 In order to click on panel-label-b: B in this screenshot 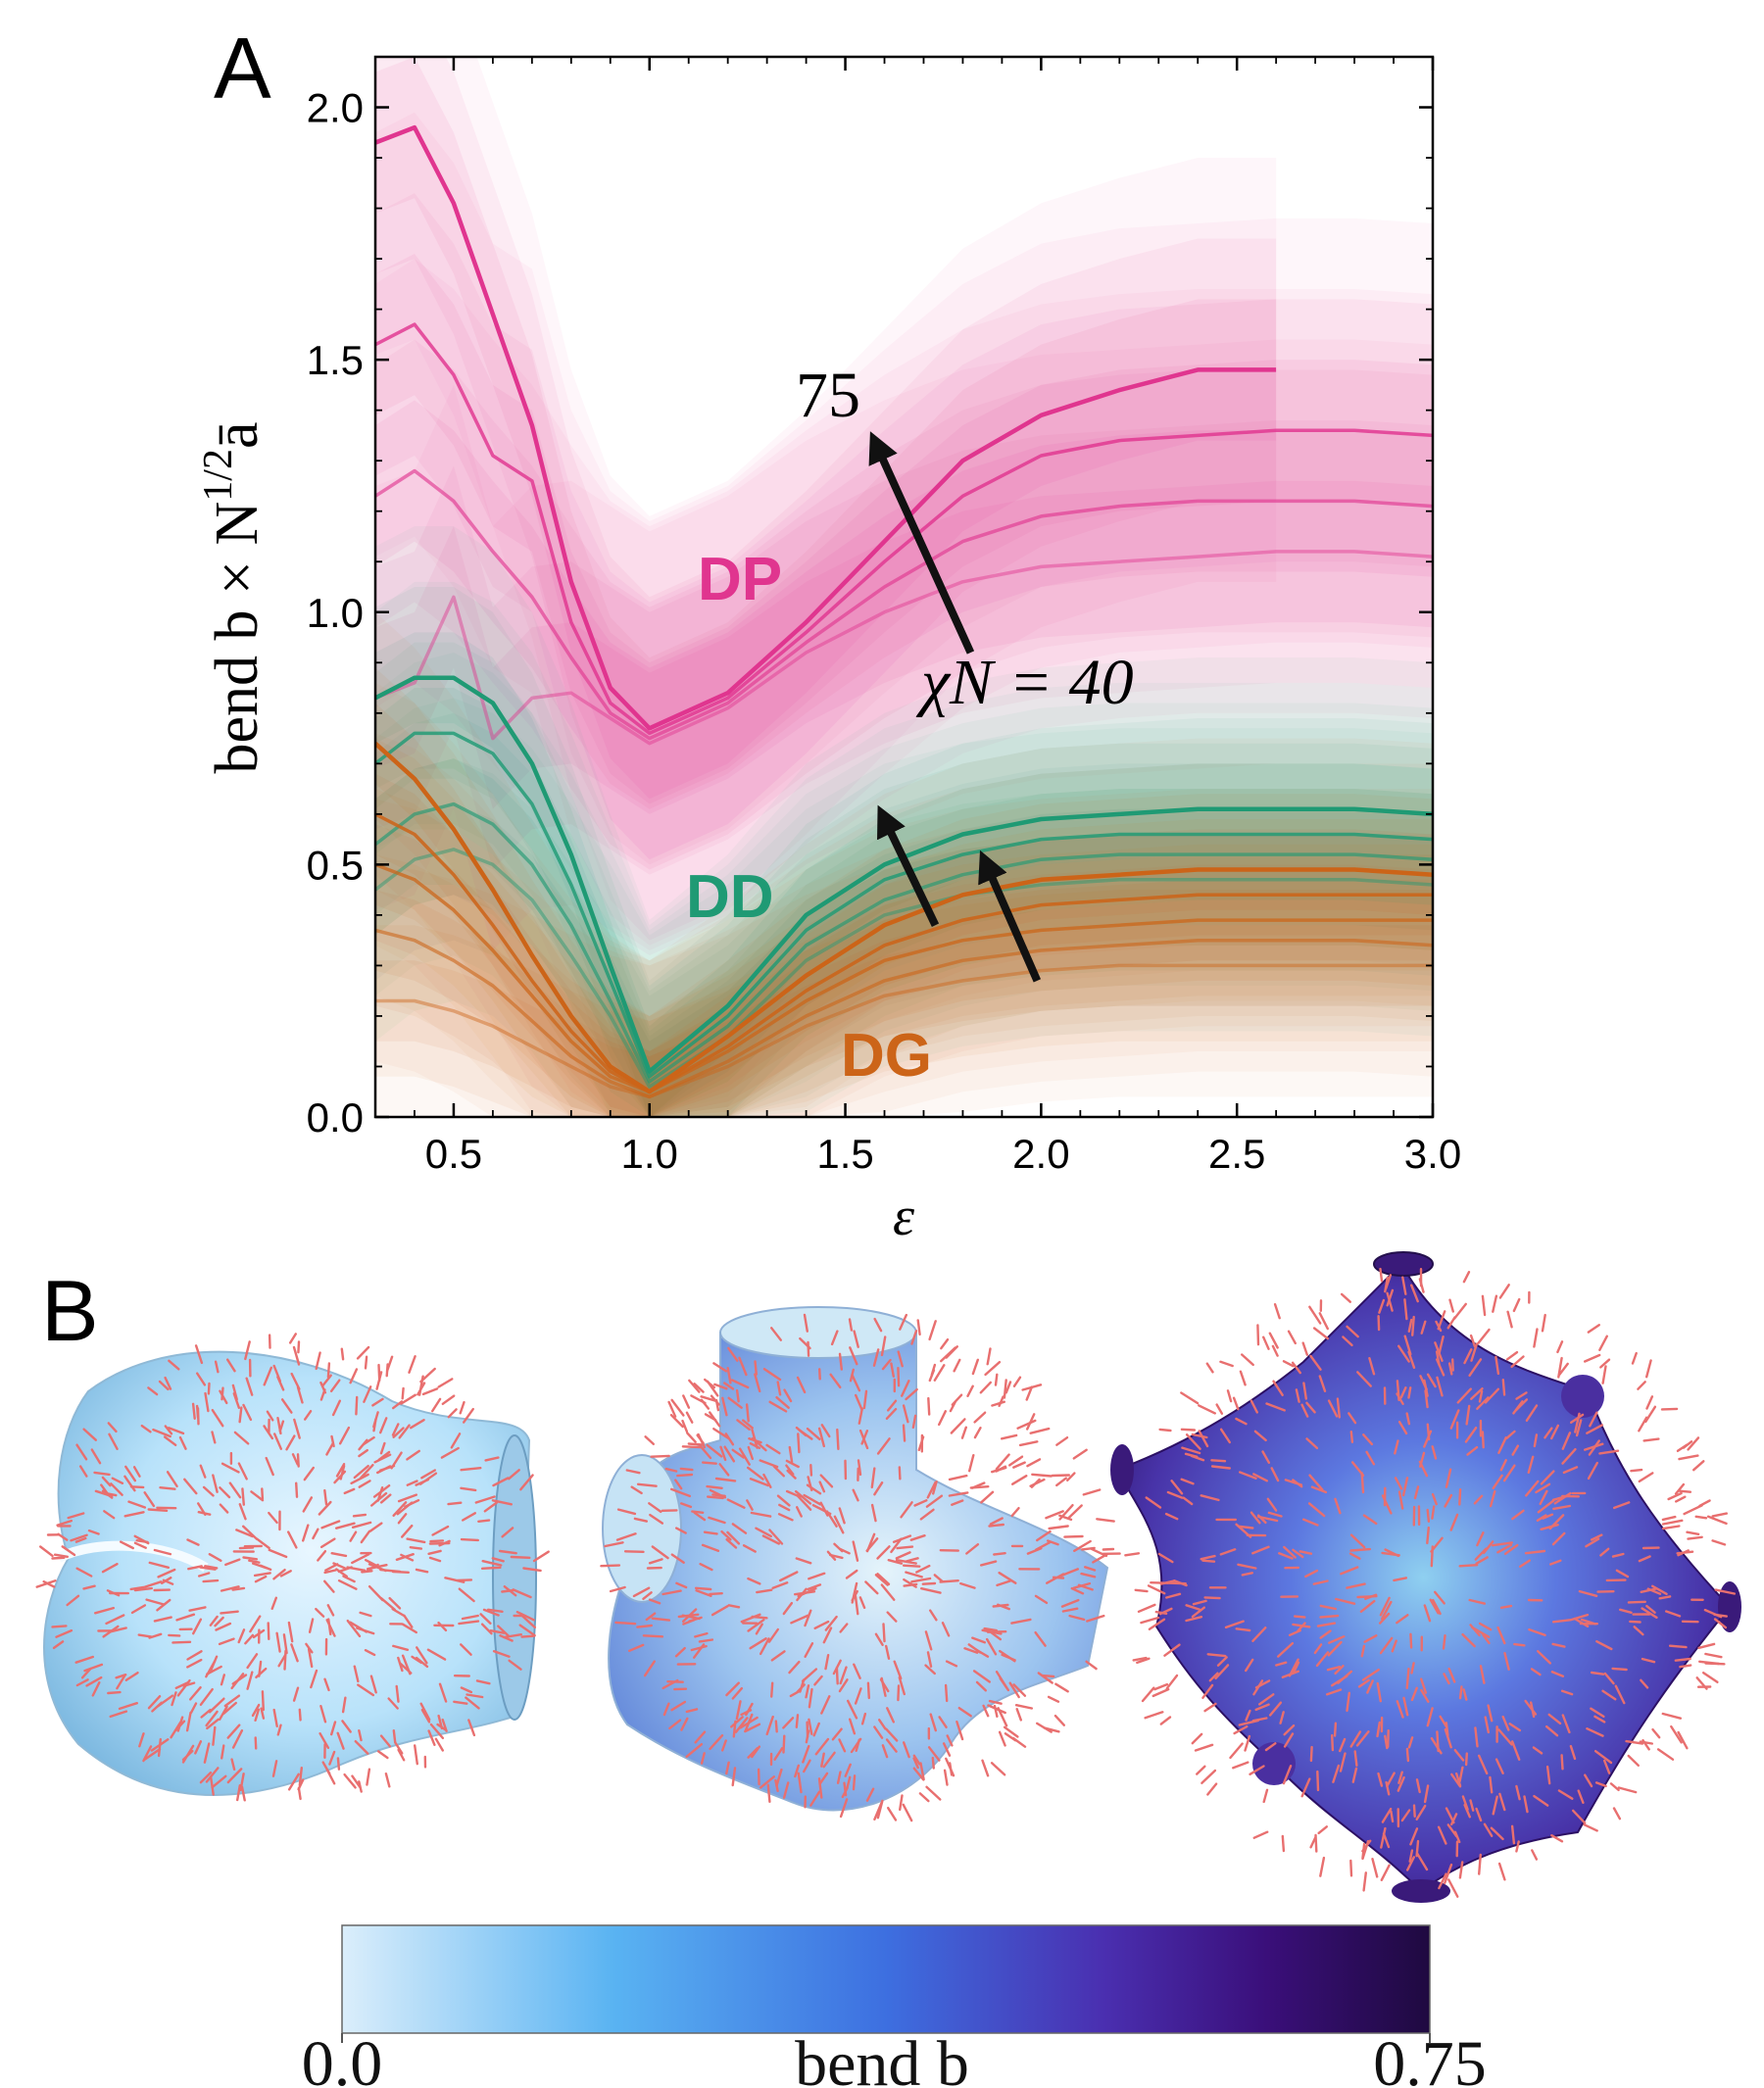, I will do `click(70, 1310)`.